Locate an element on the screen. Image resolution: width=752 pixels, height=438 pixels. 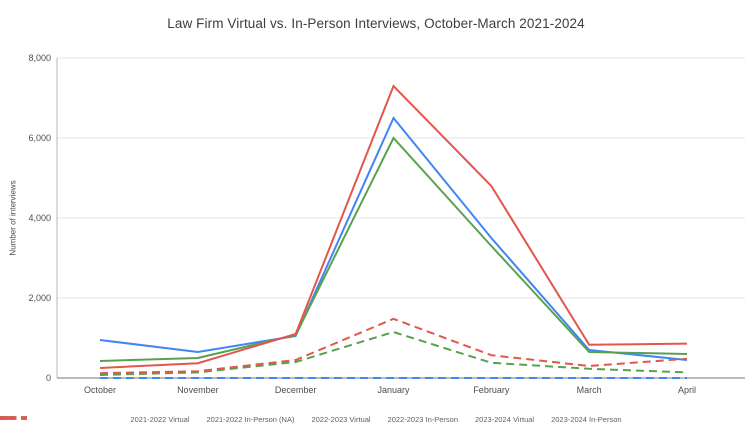
legend-item: 2023-2024 Virtual is located at coordinates (267, 419).